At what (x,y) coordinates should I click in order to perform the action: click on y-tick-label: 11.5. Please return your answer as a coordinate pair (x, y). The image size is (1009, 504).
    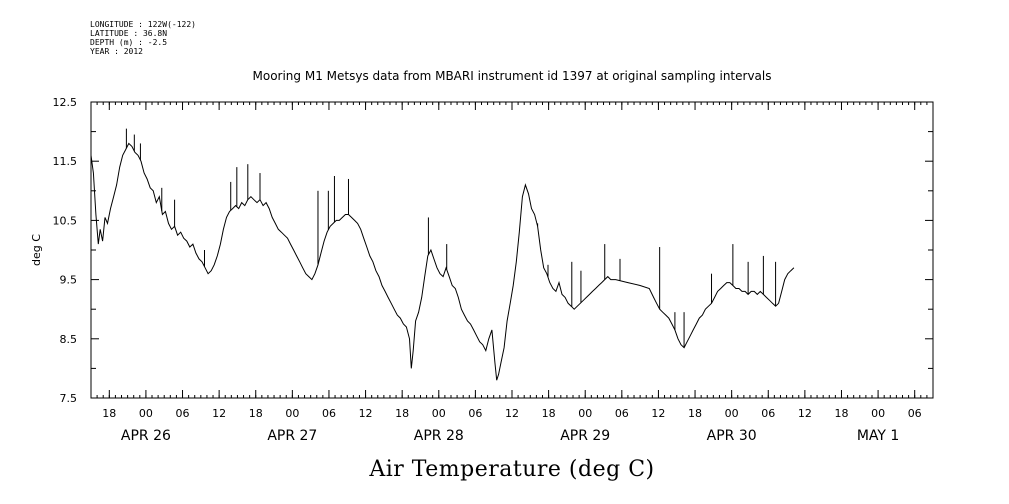
    Looking at the image, I should click on (65, 161).